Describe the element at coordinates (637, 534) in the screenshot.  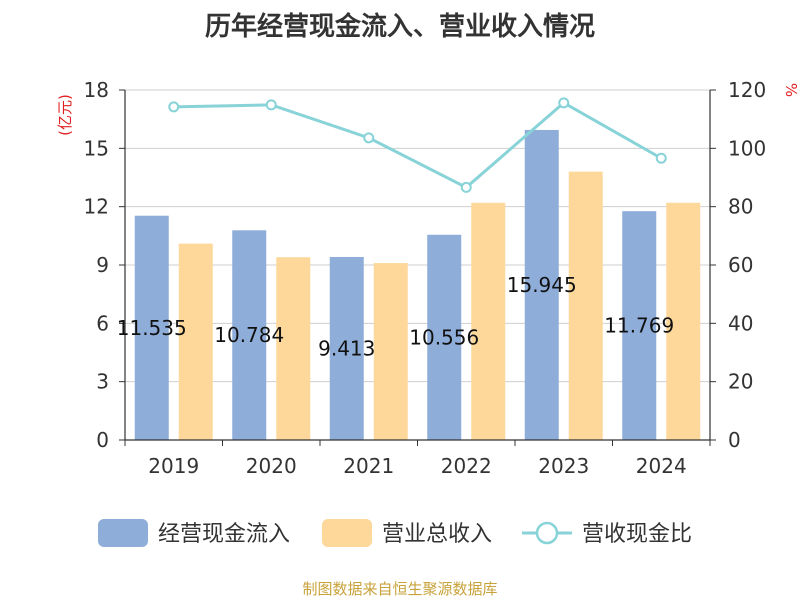
I see `legend-label-ratio: 营收现金比` at that location.